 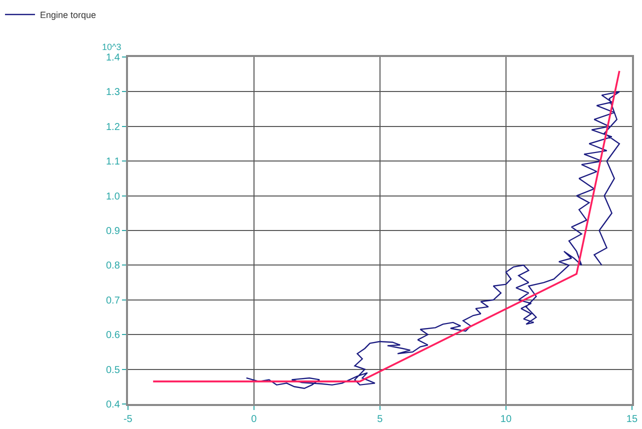 What do you see at coordinates (113, 405) in the screenshot?
I see `y-tick-label: 0.4` at bounding box center [113, 405].